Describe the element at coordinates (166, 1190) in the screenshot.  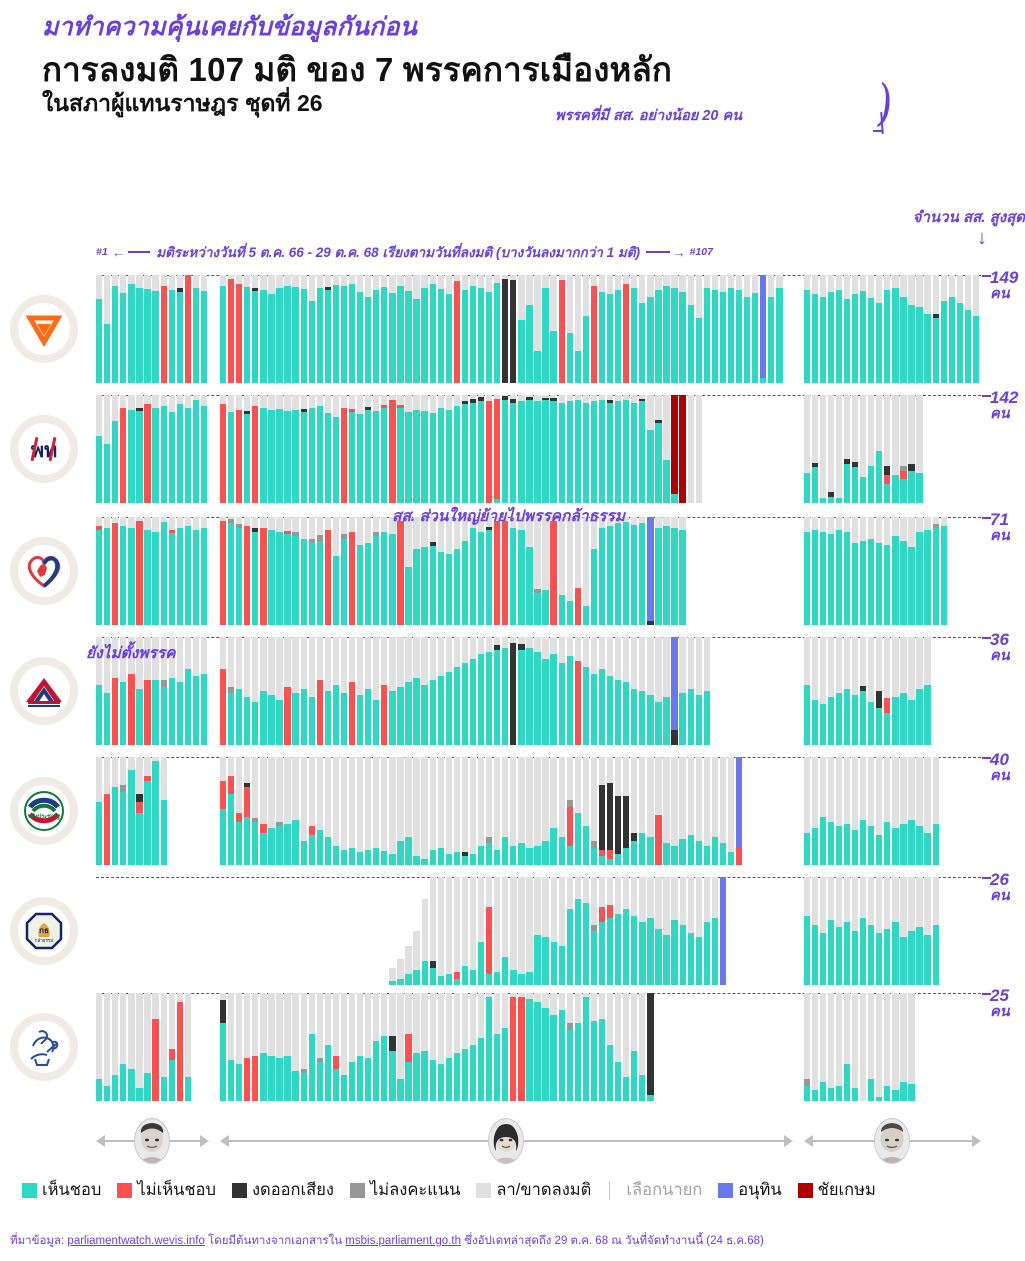
I see `legend-item-2: ไม่เห็นชอบ` at that location.